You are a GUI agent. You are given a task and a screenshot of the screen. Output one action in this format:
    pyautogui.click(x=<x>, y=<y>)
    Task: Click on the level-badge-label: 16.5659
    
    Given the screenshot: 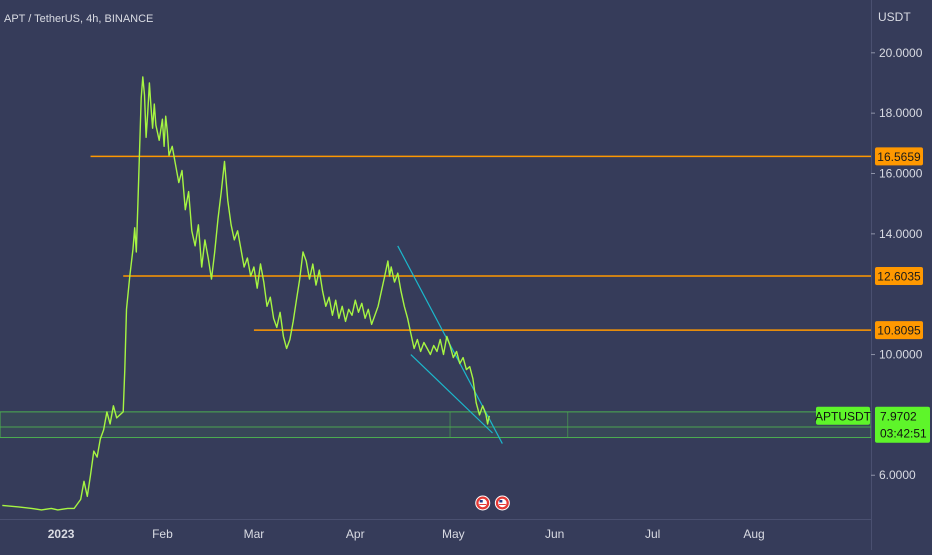 What is the action you would take?
    pyautogui.click(x=899, y=157)
    